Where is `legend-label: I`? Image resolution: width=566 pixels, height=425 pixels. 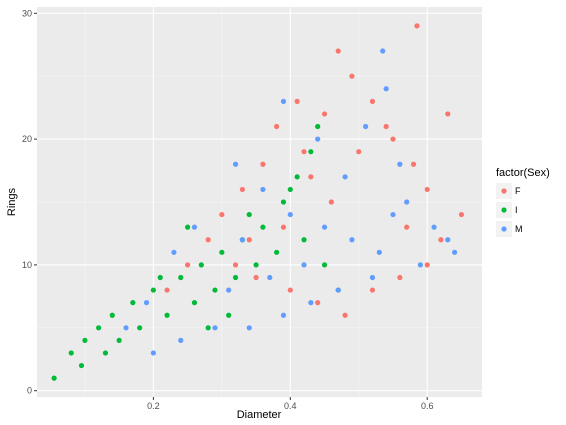
legend-label: I is located at coordinates (516, 210).